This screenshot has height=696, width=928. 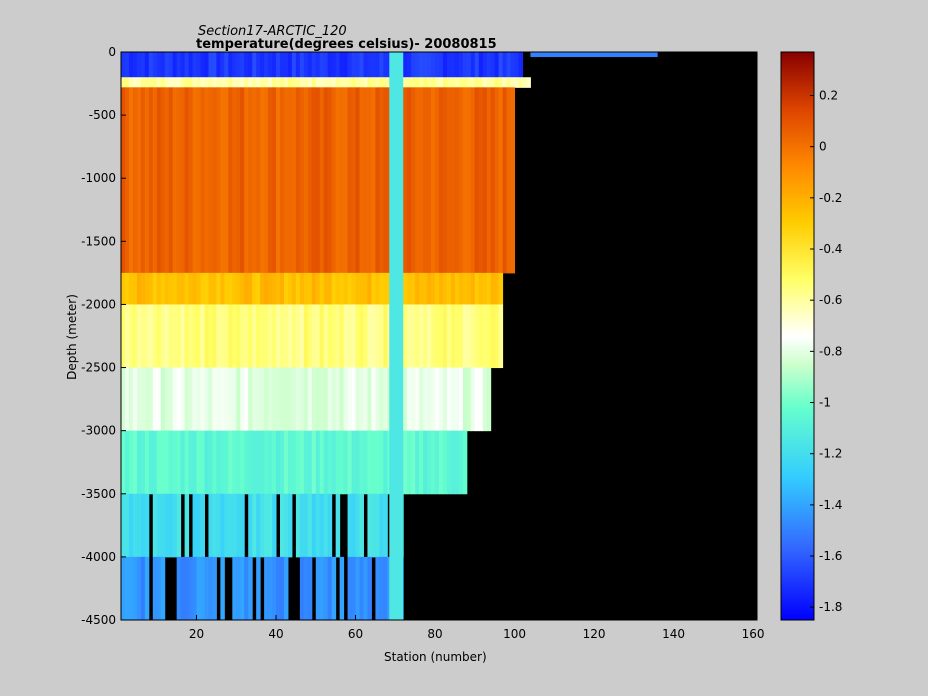 I want to click on x-tick-label: 60, so click(x=355, y=634).